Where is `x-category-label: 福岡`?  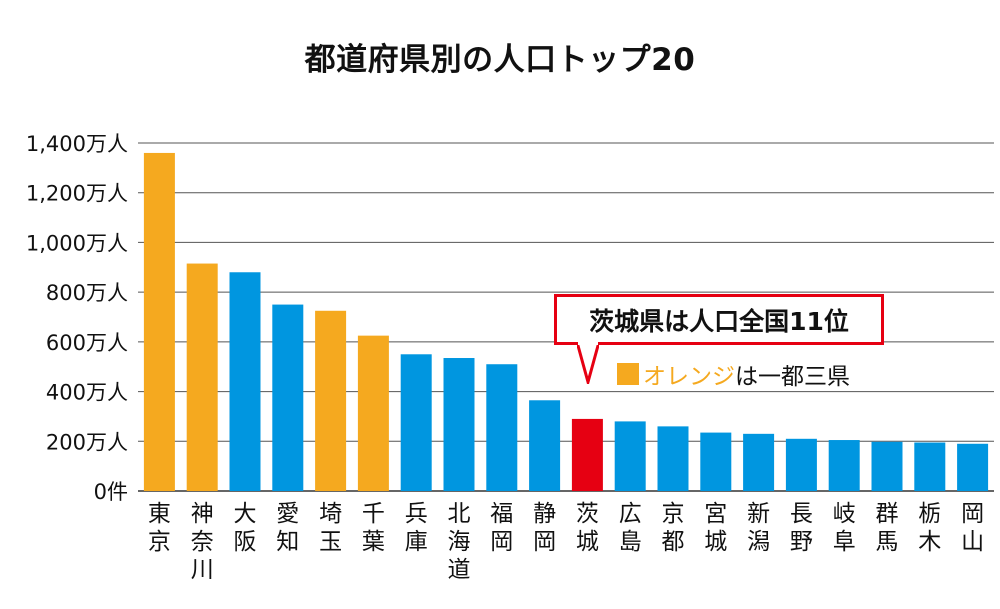
x-category-label: 福岡 is located at coordinates (501, 528).